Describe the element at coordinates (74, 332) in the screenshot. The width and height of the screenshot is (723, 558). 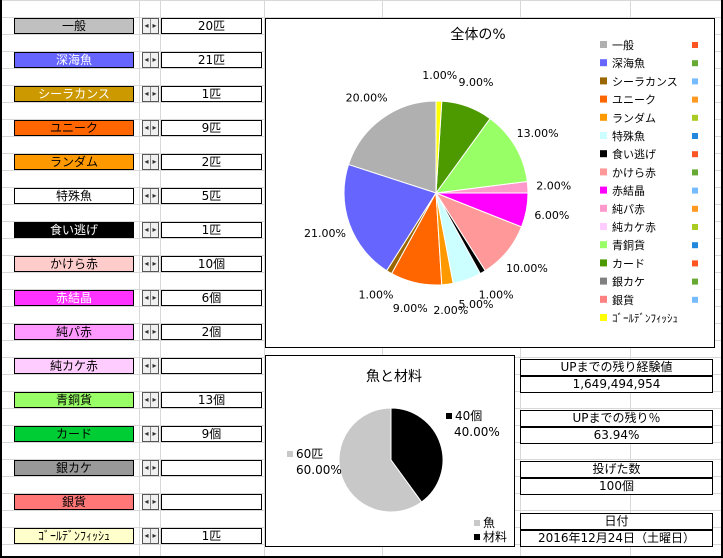
I see `item-label: 純パ赤` at that location.